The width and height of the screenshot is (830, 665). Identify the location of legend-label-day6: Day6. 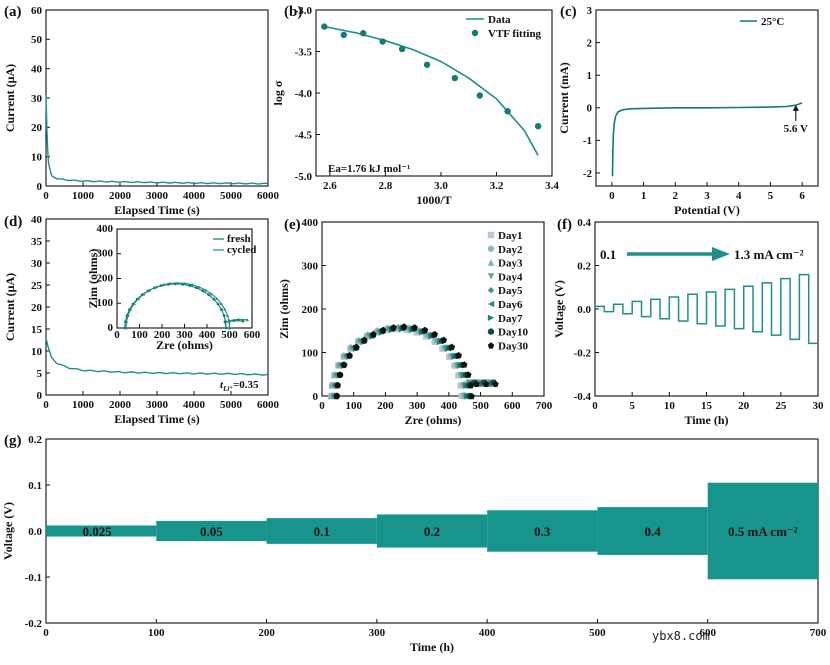
(510, 305).